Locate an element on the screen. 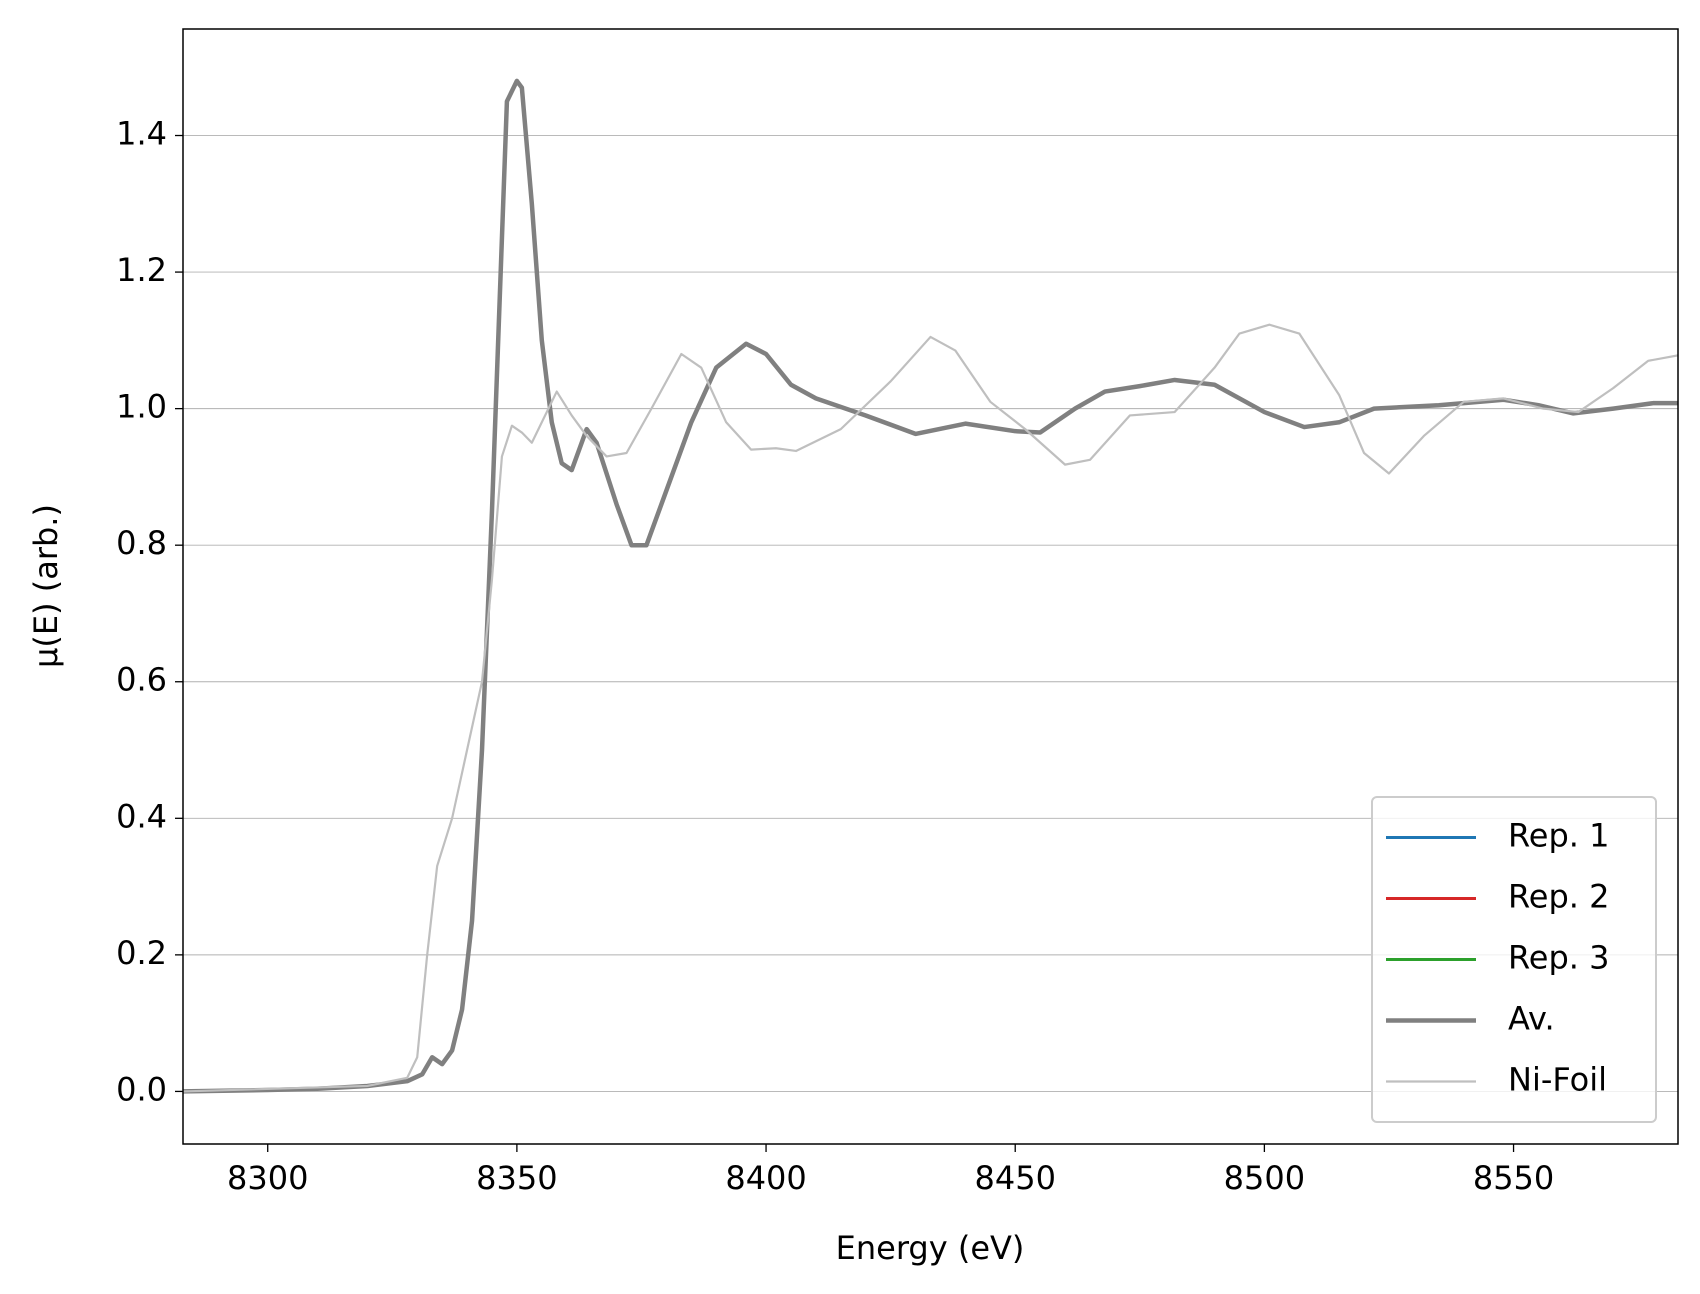 The width and height of the screenshot is (1700, 1294). x-tick-label: 8300 is located at coordinates (267, 1178).